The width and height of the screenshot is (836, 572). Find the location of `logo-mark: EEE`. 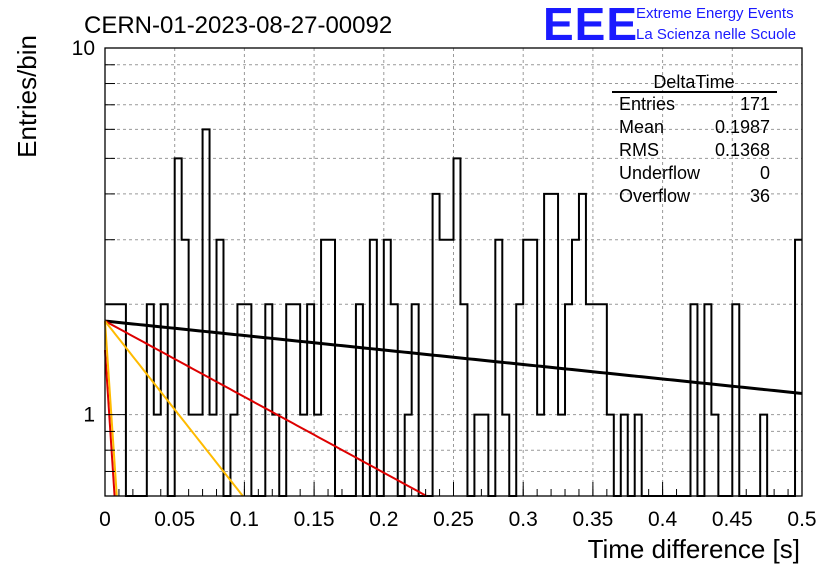

logo-mark: EEE is located at coordinates (590, 25).